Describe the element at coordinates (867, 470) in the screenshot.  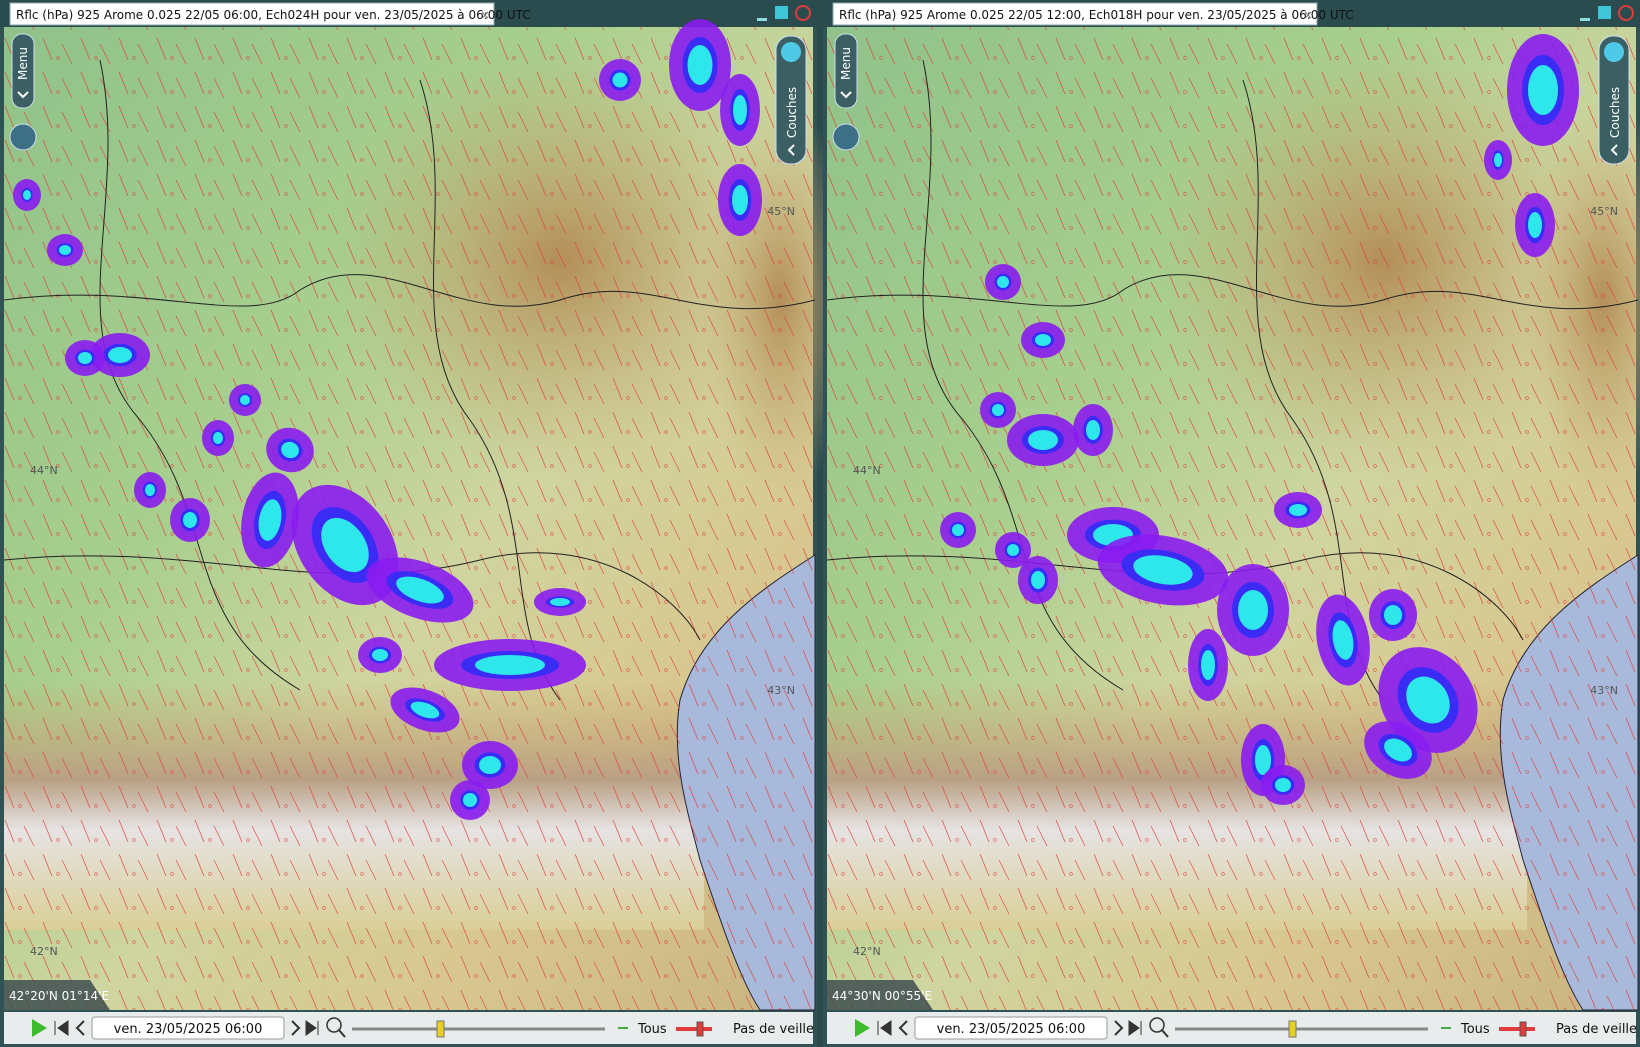
I see `latitude-label: 44°N` at that location.